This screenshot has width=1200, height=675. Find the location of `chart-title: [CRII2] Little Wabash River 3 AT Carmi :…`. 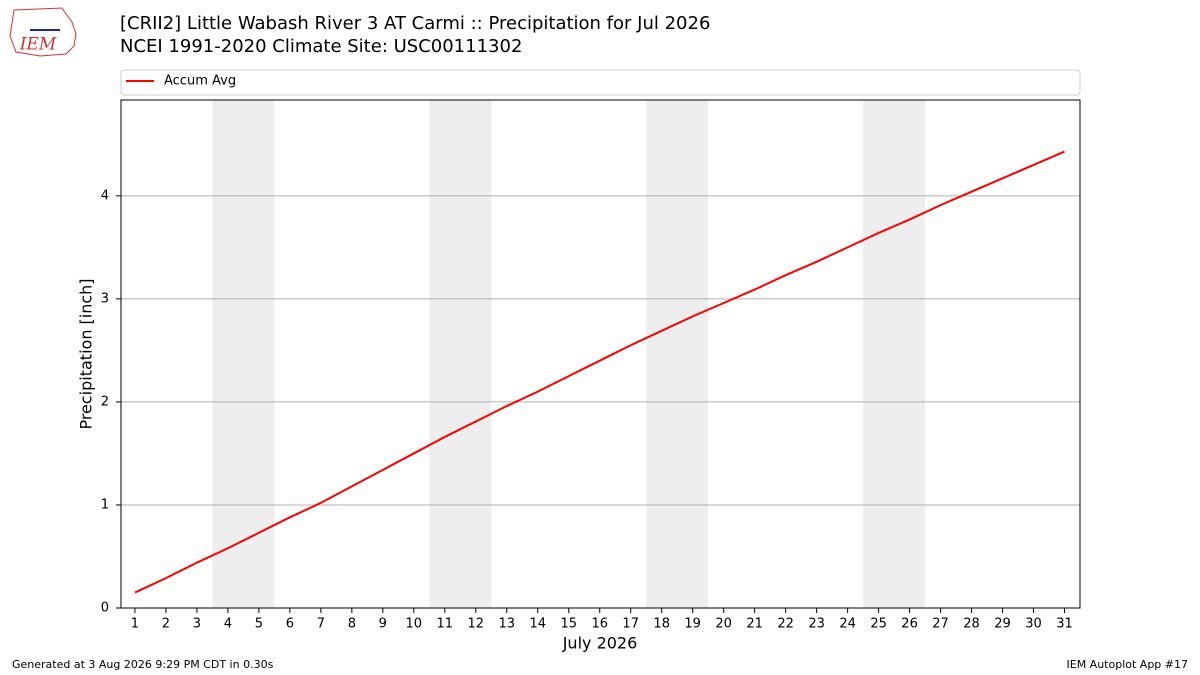

chart-title: [CRII2] Little Wabash River 3 AT Carmi :… is located at coordinates (415, 23).